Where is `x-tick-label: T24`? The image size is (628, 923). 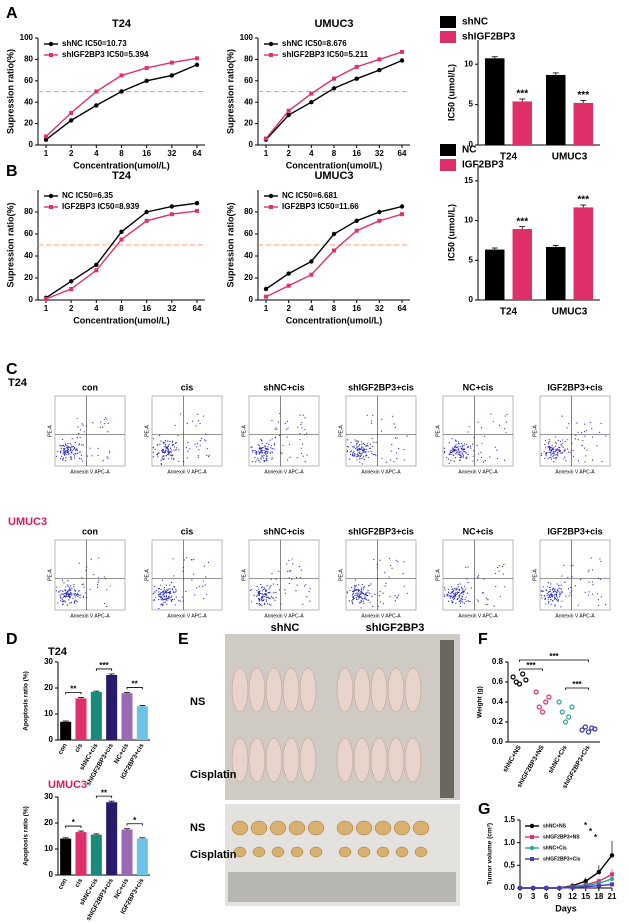
x-tick-label: T24 is located at coordinates (509, 157).